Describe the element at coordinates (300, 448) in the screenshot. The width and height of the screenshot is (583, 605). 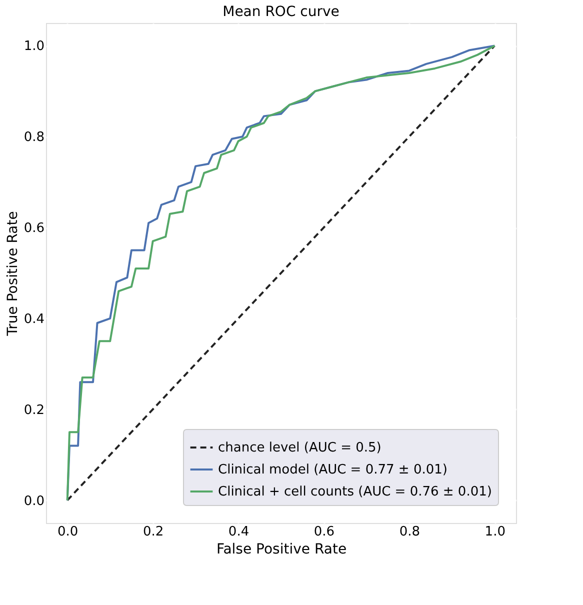
I see `legend-label: chance level (AUC = 0.5)` at that location.